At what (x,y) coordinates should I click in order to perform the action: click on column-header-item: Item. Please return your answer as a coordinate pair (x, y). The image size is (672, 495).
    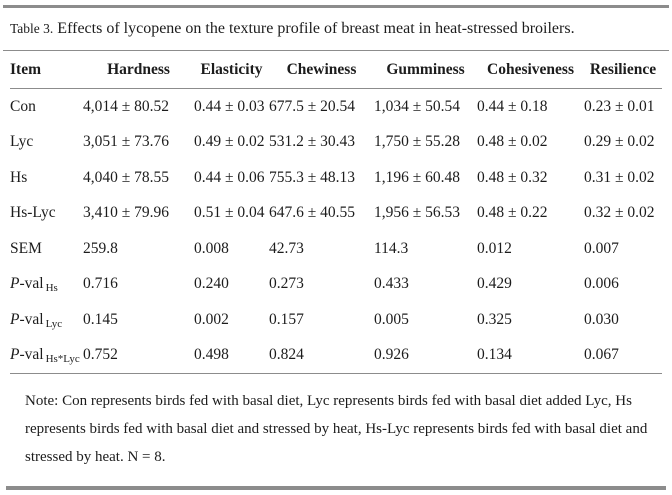
    Looking at the image, I should click on (46, 70).